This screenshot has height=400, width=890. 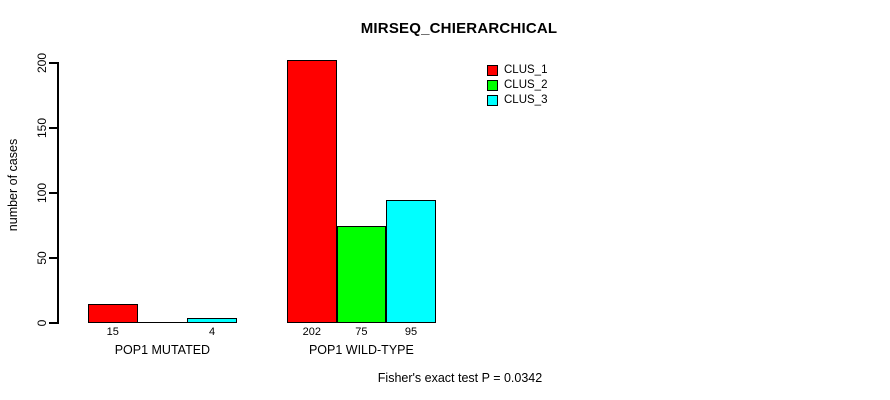 What do you see at coordinates (13, 185) in the screenshot?
I see `y-axis-label: number of cases` at bounding box center [13, 185].